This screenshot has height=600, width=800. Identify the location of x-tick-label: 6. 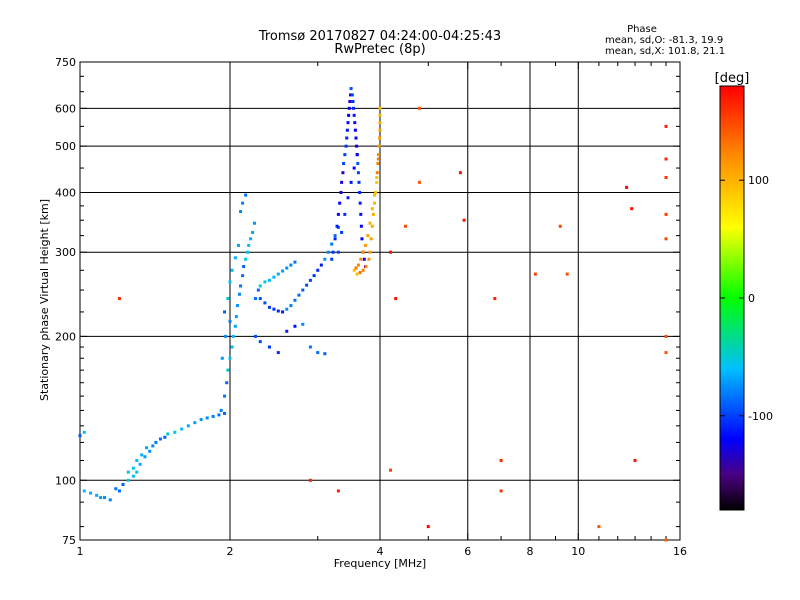
(467, 551).